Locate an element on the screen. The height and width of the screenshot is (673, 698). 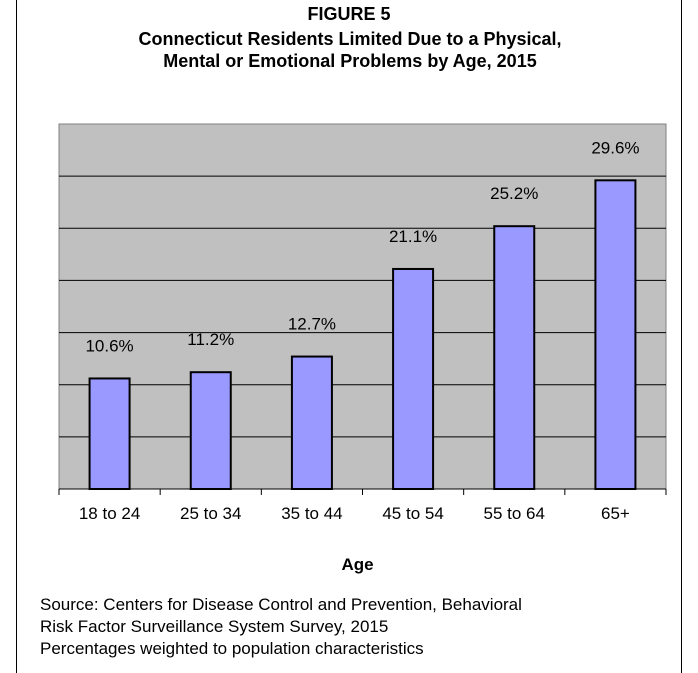
data-label: 11.2% is located at coordinates (210, 339).